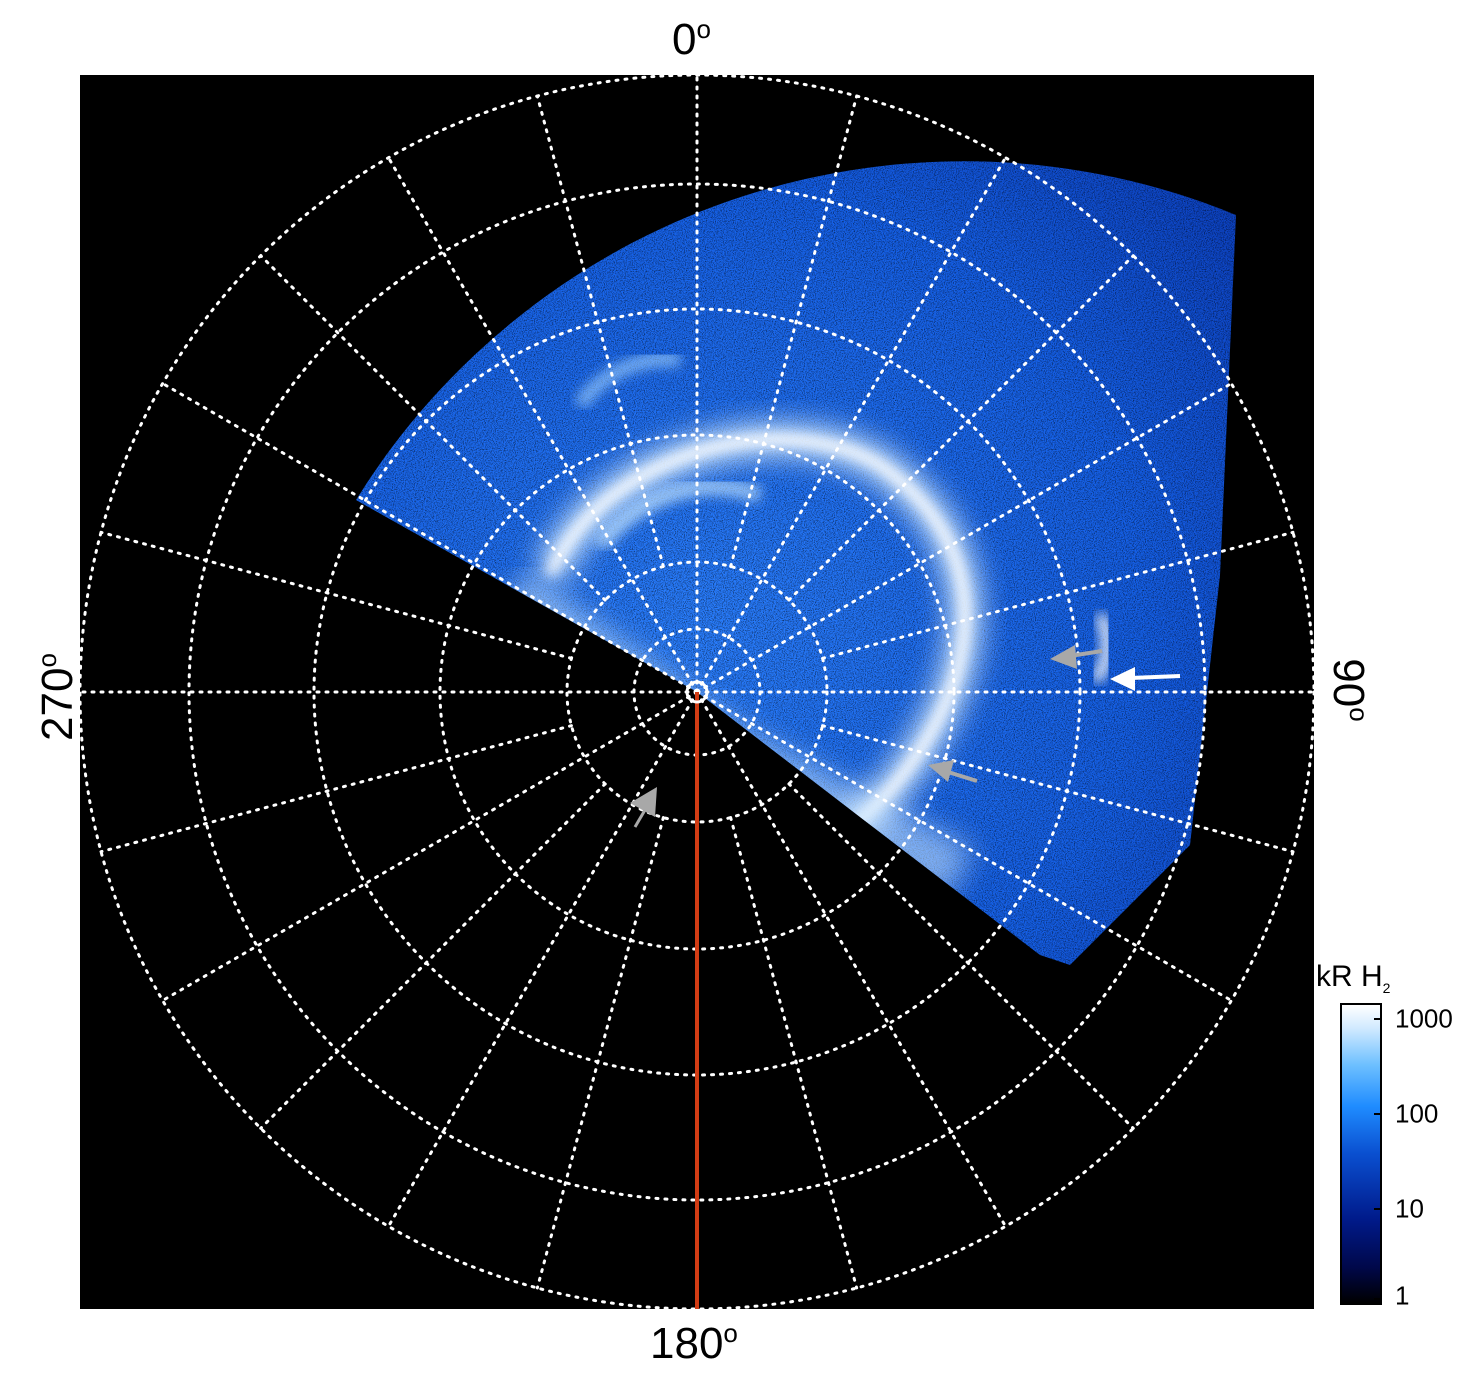 The image size is (1481, 1384). What do you see at coordinates (953, 771) in the screenshot?
I see `arrow-gray-lower-icon` at bounding box center [953, 771].